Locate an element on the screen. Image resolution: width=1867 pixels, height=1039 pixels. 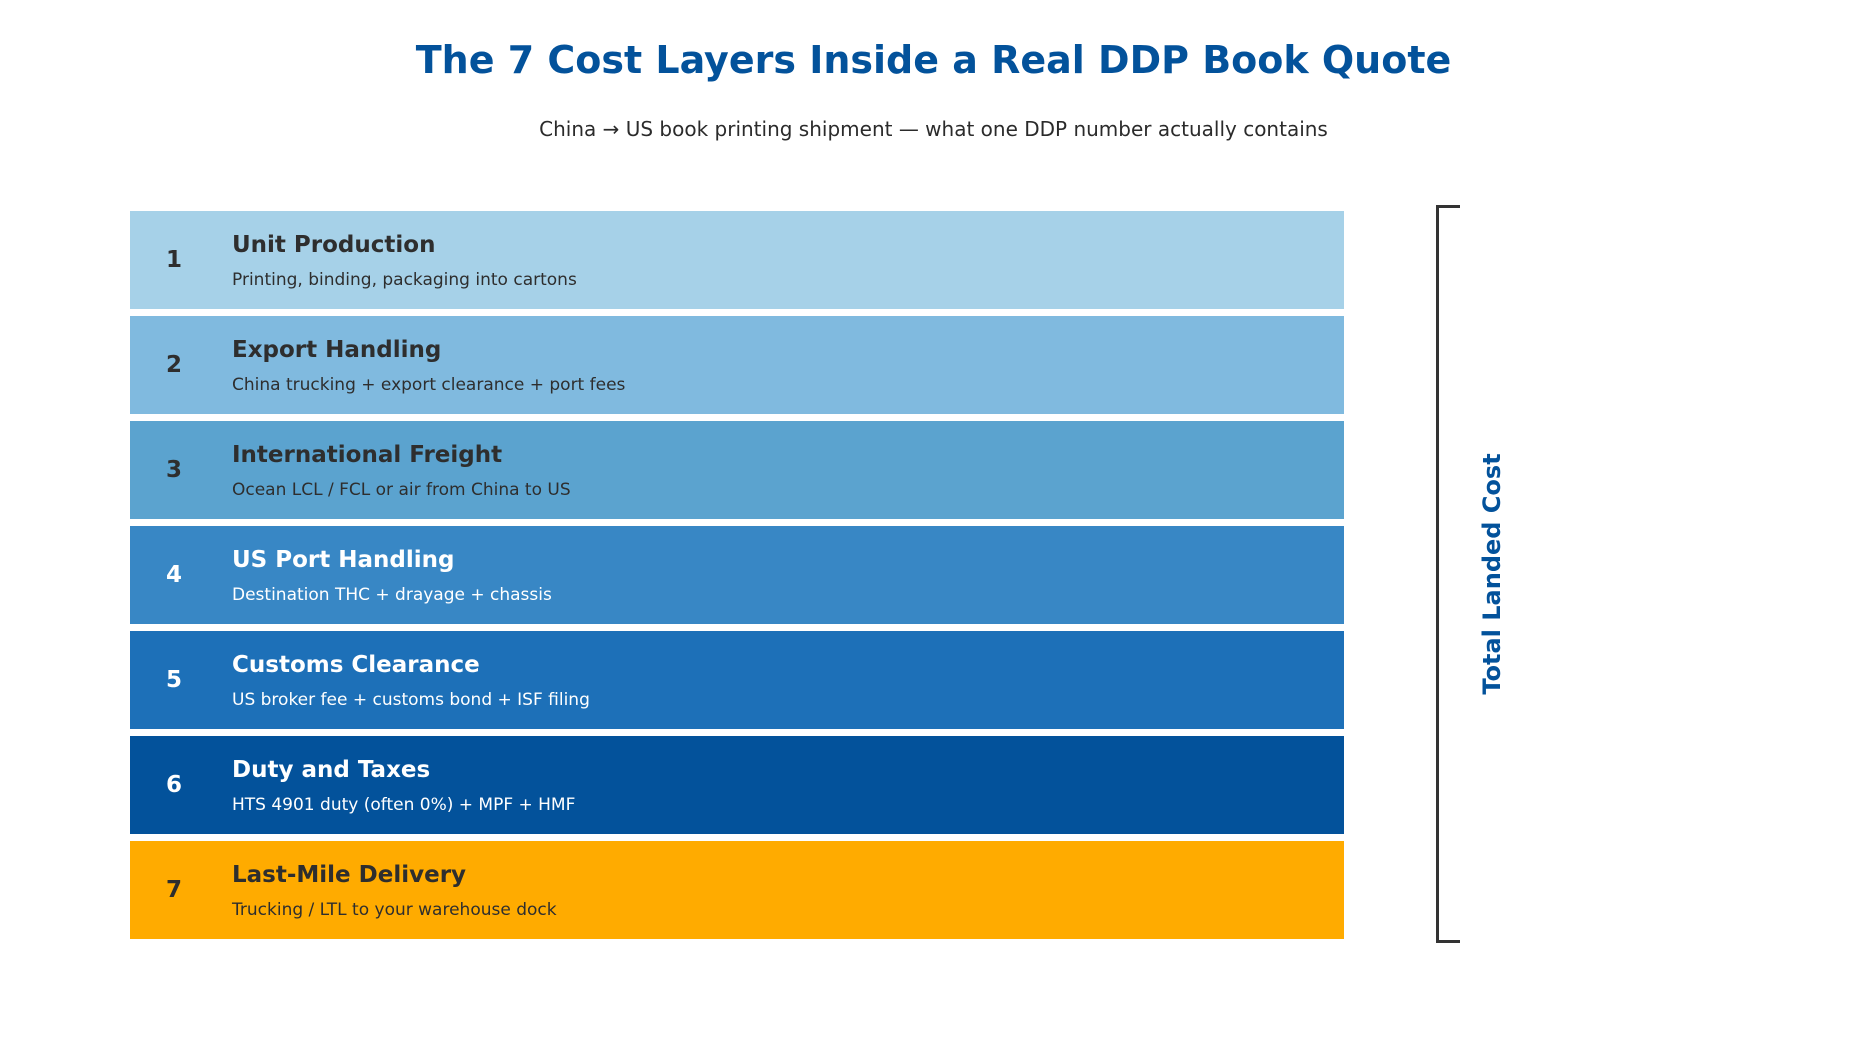
layer-title: Customs Clearance is located at coordinates (356, 665).